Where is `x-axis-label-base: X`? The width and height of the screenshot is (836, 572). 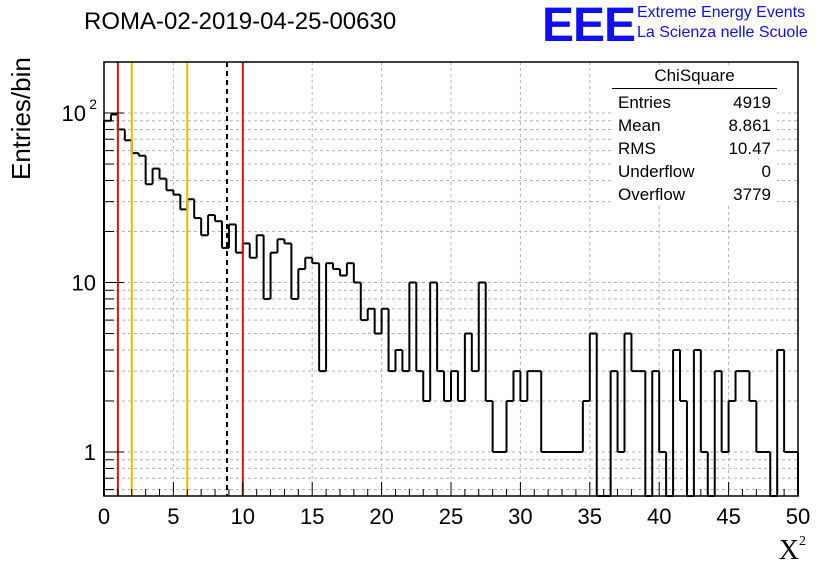 x-axis-label-base: X is located at coordinates (788, 550).